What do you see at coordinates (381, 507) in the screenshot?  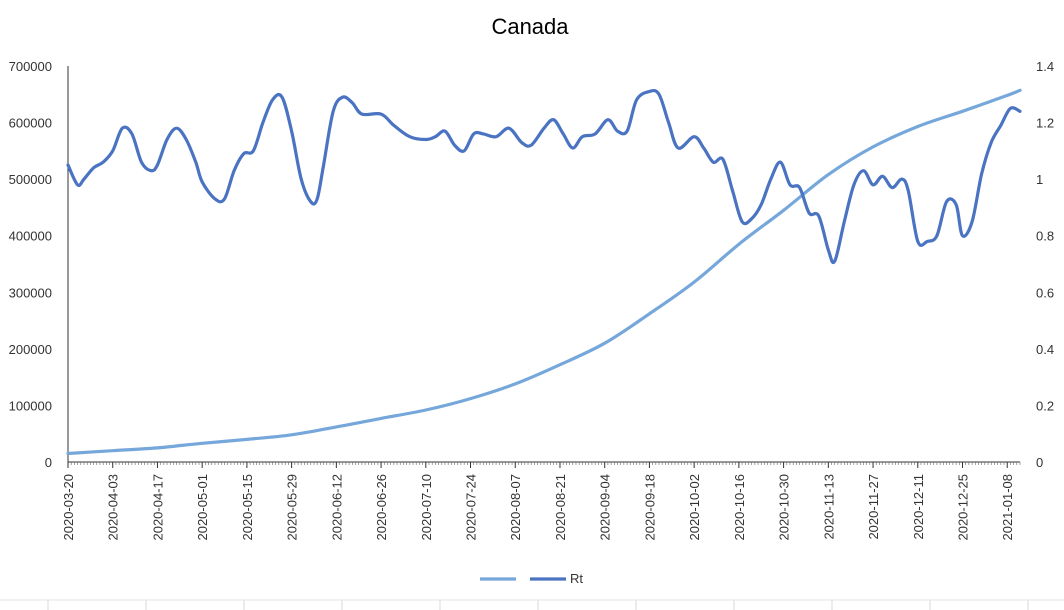 I see `x-tick-label: 2020-06-26` at bounding box center [381, 507].